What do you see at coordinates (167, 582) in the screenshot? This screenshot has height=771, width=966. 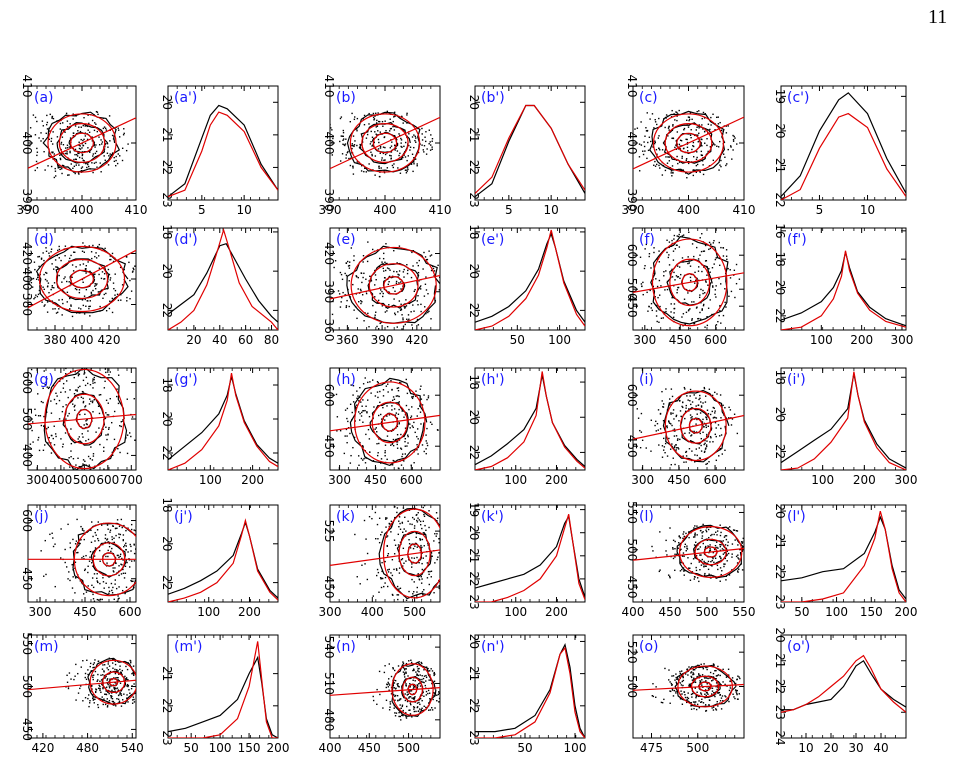 I see `y-tick-label: 22` at bounding box center [167, 582].